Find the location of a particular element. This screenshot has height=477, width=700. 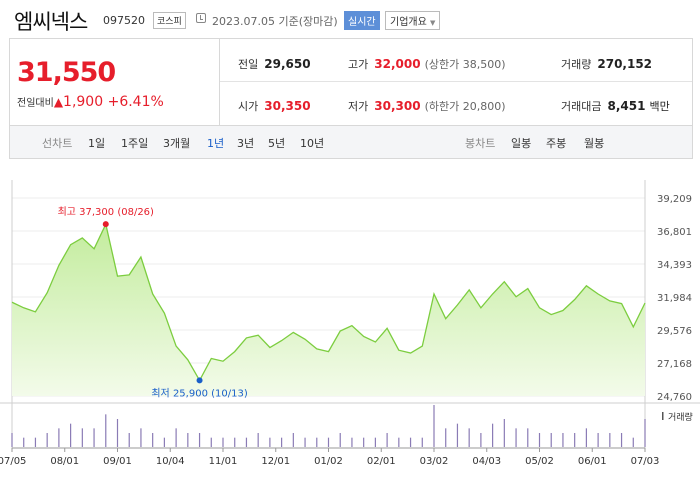

chevron-down-icon: ▼ is located at coordinates (433, 23).